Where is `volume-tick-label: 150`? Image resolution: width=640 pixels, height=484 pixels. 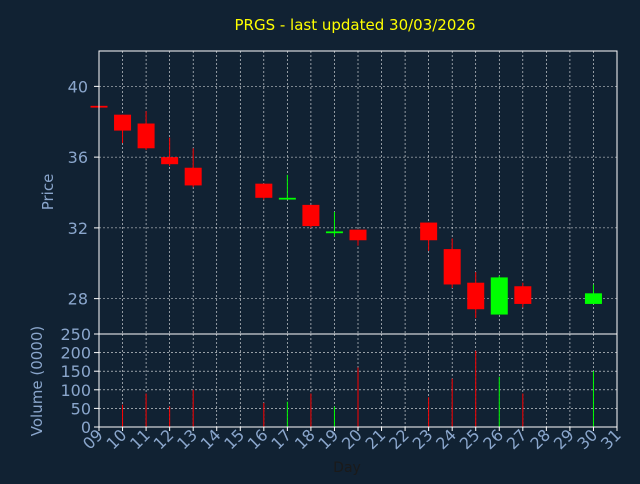 volume-tick-label: 150 is located at coordinates (75, 371).